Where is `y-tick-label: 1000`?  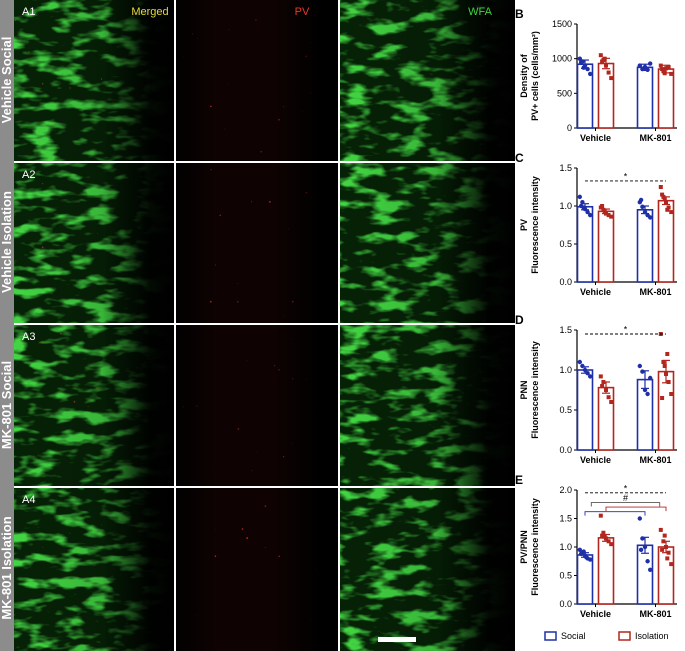
y-tick-label: 1000 is located at coordinates (562, 59).